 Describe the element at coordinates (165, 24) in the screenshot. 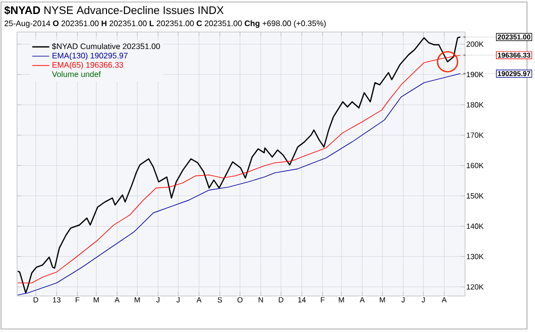

I see `text: 25-Aug-2014 O 202351.00 H 202351.00 L 202351.00 C 202351.00 Chg +698.00 (+0.35%)` at that location.